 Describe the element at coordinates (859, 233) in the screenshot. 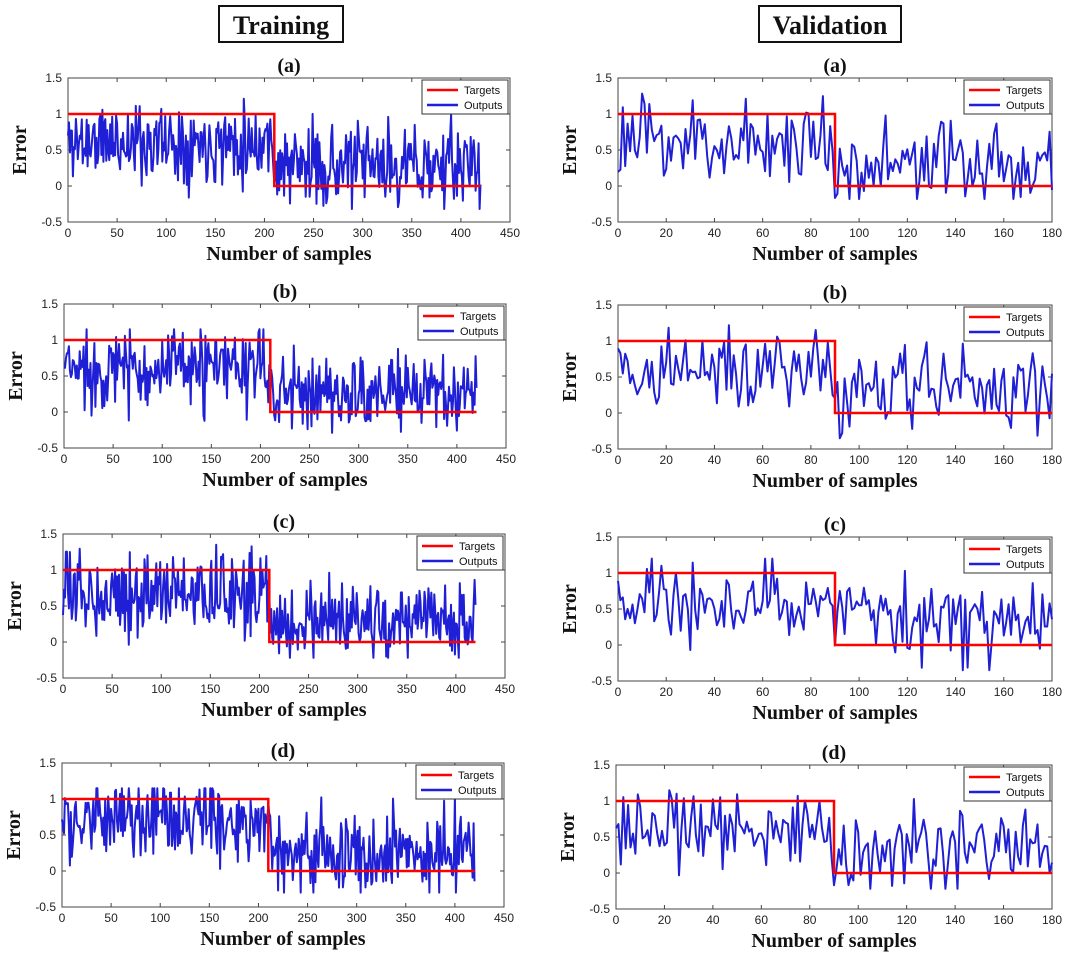

I see `plot-2-xtick-label: 100` at that location.